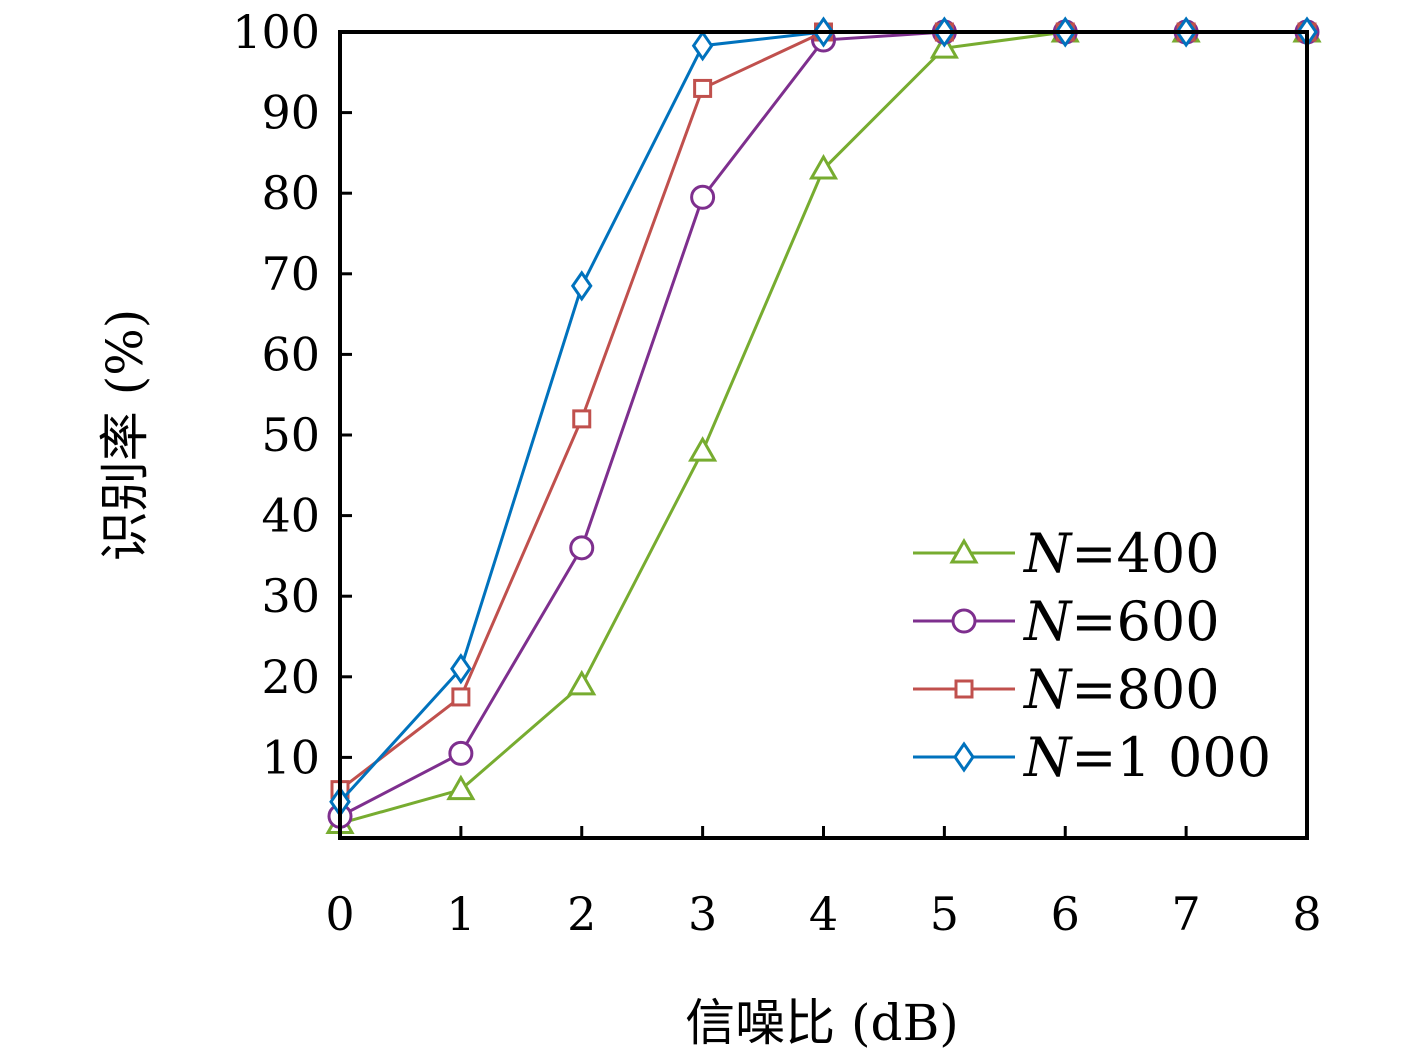 The height and width of the screenshot is (1063, 1417). Describe the element at coordinates (944, 914) in the screenshot. I see `x-tick-label: 5` at that location.